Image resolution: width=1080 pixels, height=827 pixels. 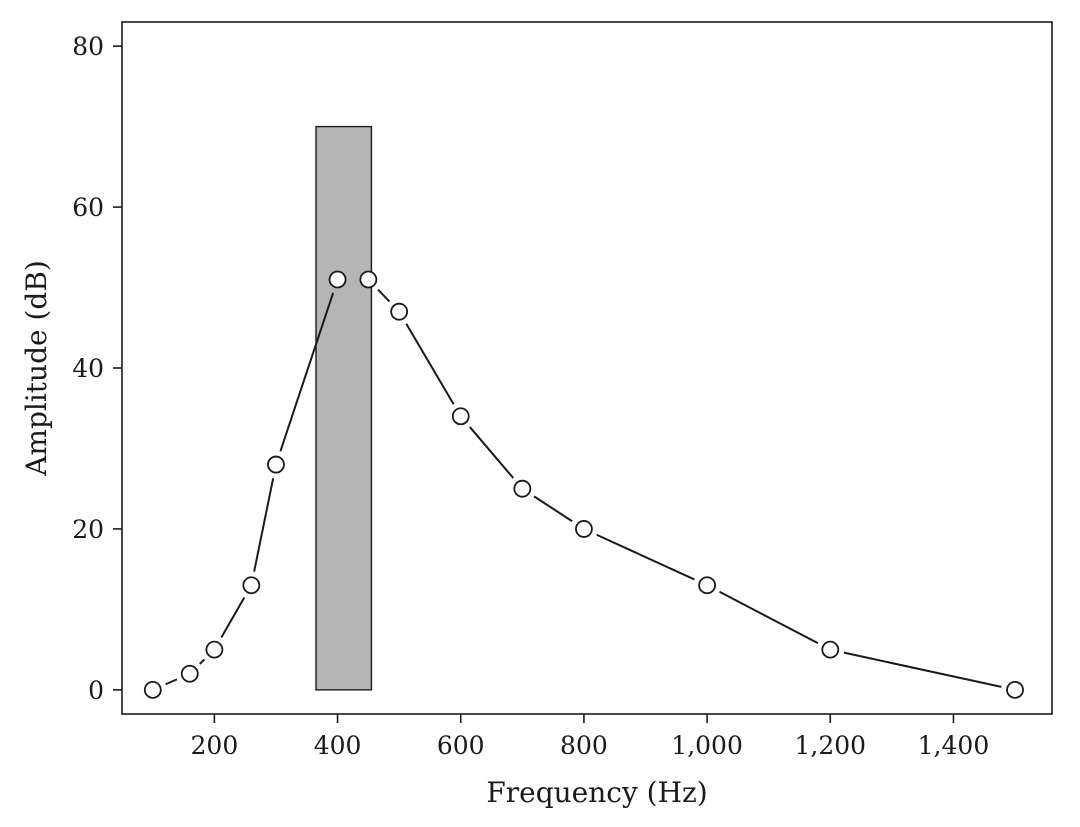 What do you see at coordinates (830, 745) in the screenshot?
I see `x-tick-label: 1,200` at bounding box center [830, 745].